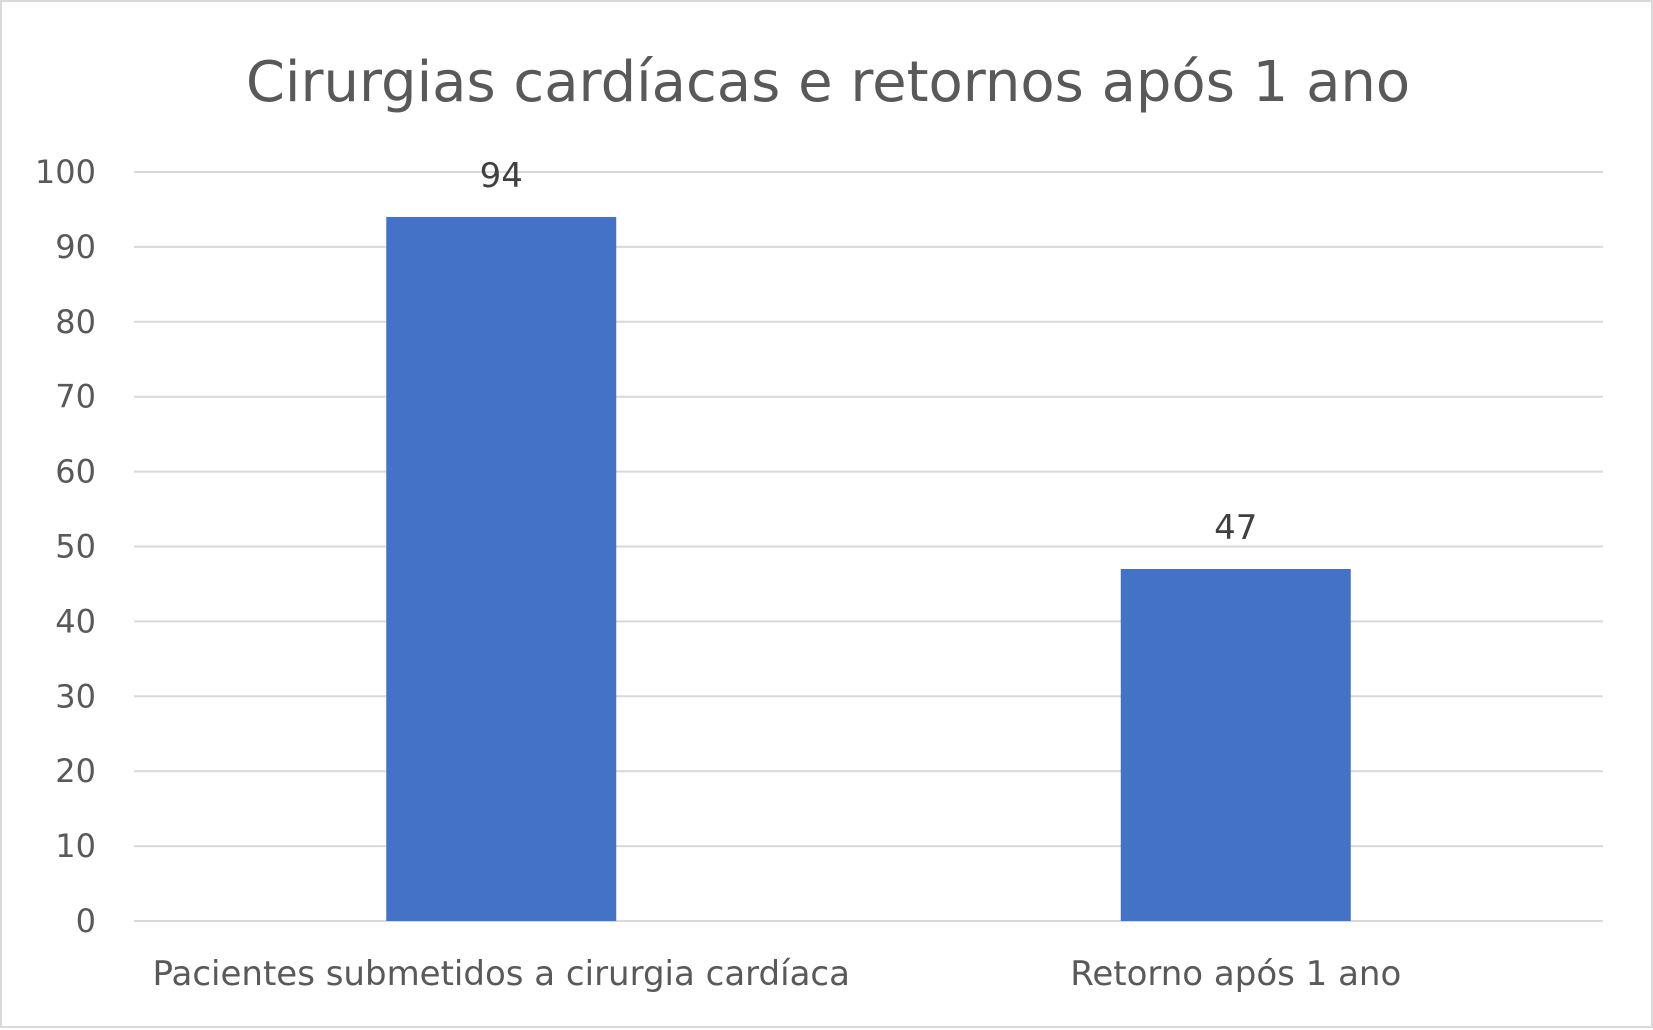 The width and height of the screenshot is (1653, 1030). I want to click on y-tick-label: 70, so click(75, 397).